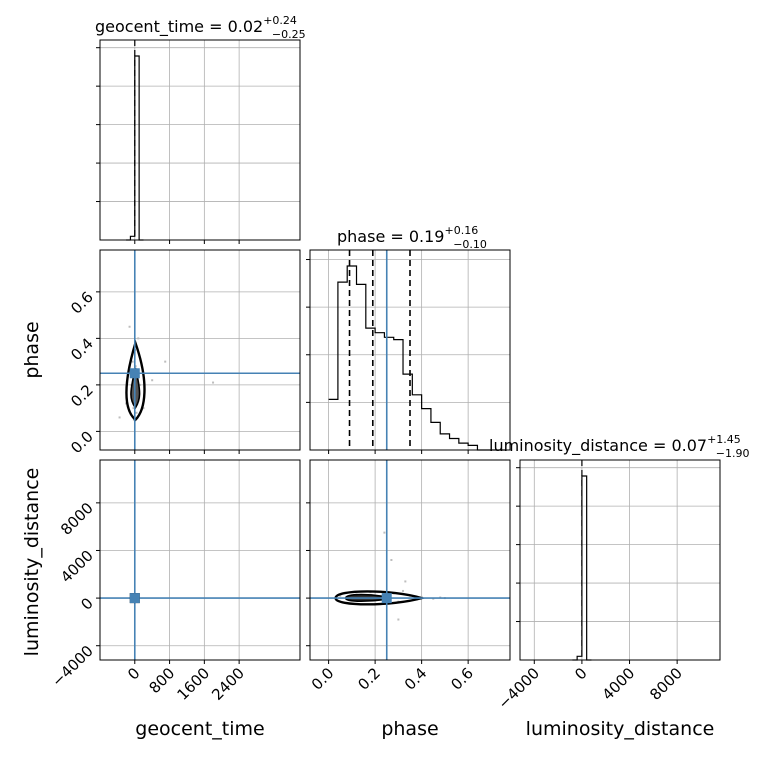  Describe the element at coordinates (77, 519) in the screenshot. I see `tick-label-y: 8000` at that location.